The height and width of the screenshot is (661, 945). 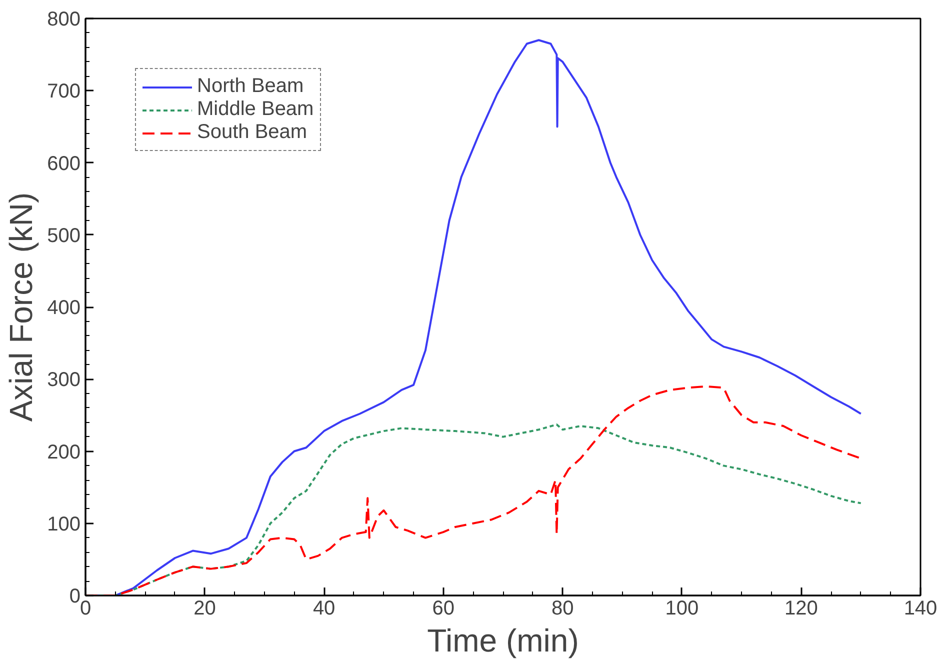 I want to click on y-axis-title: Axial Force (kN), so click(x=21, y=307).